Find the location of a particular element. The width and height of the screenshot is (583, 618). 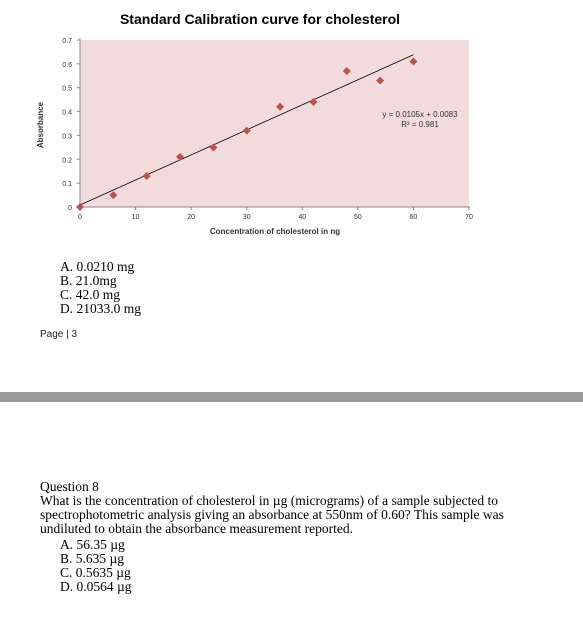

option-c: C. 0.5635 µg is located at coordinates (95, 572).